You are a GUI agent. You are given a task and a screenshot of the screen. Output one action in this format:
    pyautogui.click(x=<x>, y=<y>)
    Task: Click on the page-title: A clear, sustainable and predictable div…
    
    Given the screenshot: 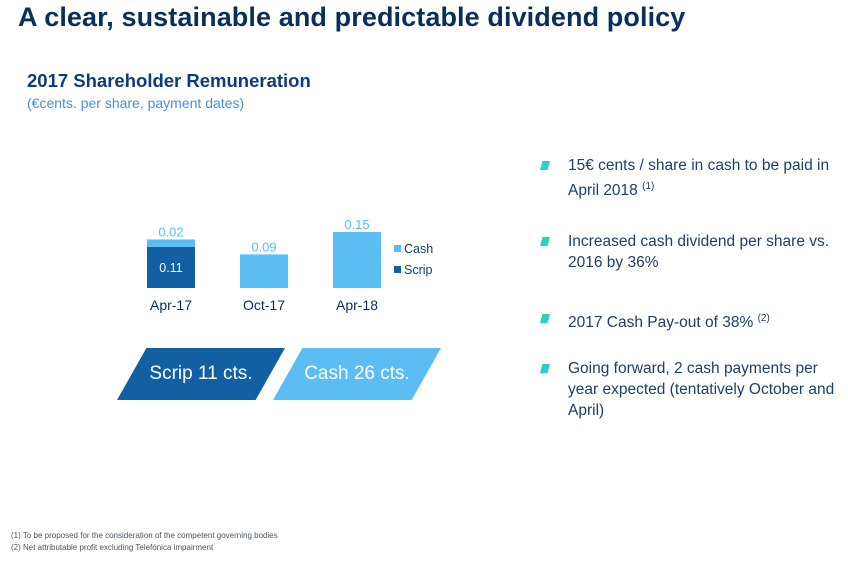 What is the action you would take?
    pyautogui.click(x=352, y=17)
    